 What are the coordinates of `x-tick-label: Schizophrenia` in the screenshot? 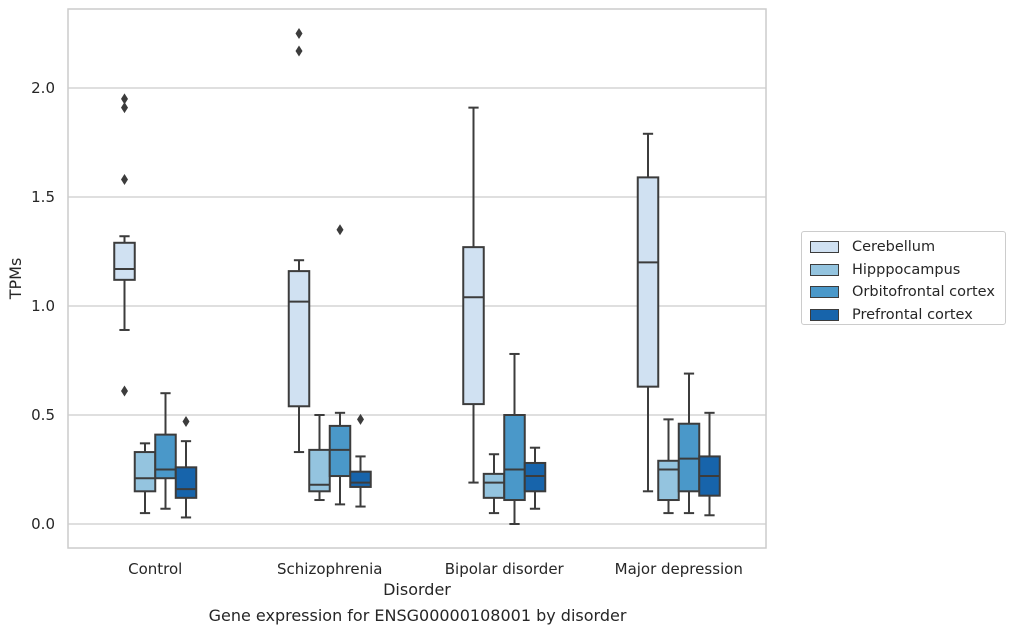 It's located at (329, 569).